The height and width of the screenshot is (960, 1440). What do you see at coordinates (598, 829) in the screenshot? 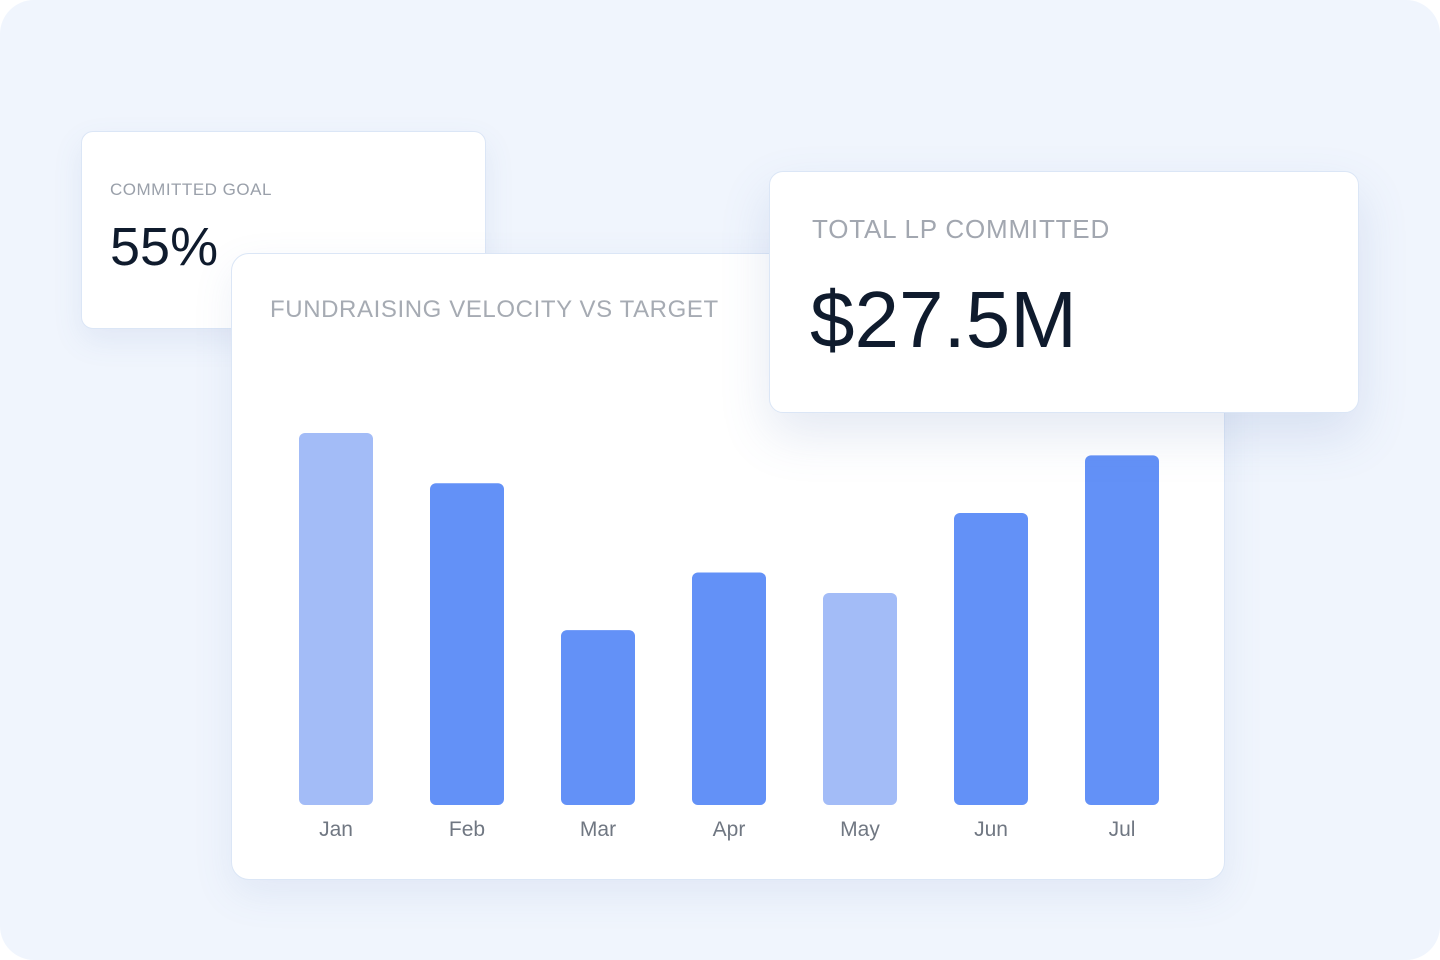
I see `x-tick-mar: Mar` at bounding box center [598, 829].